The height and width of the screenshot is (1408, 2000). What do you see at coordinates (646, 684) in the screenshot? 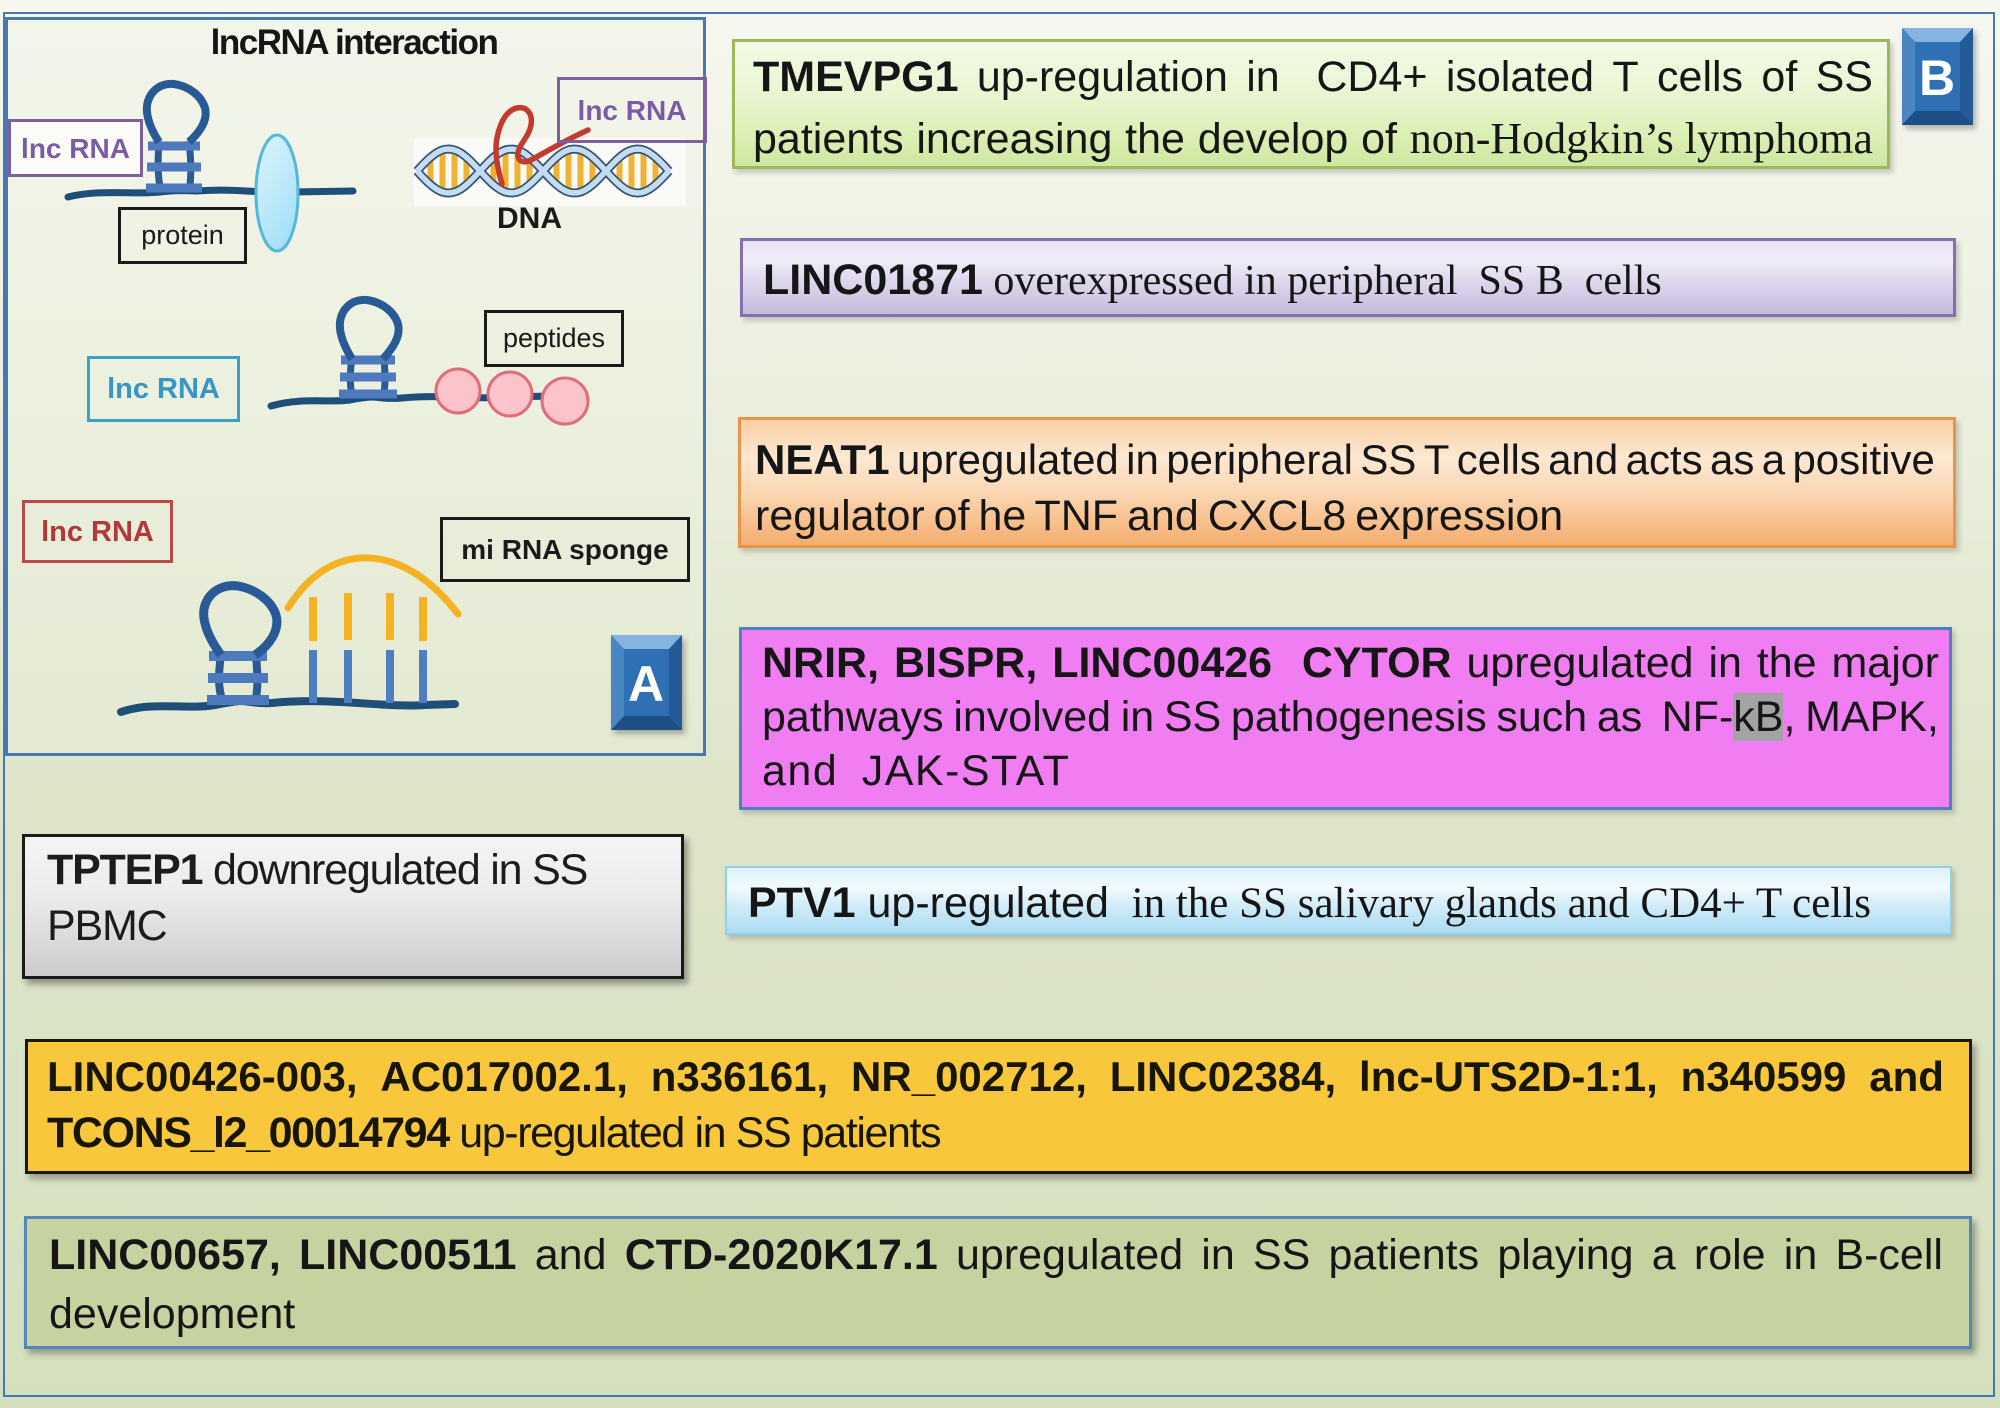
I see `svg-text: A` at bounding box center [646, 684].